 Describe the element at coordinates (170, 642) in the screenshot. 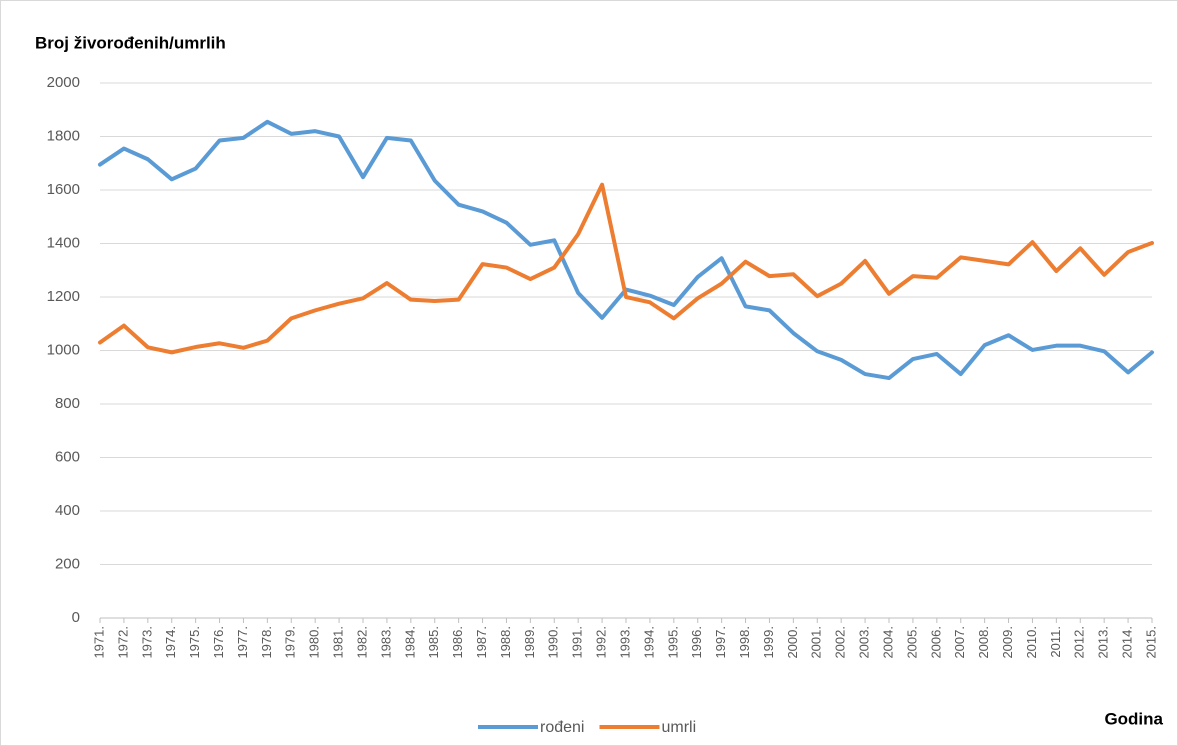

I see `x-tick-label: 1974.` at that location.